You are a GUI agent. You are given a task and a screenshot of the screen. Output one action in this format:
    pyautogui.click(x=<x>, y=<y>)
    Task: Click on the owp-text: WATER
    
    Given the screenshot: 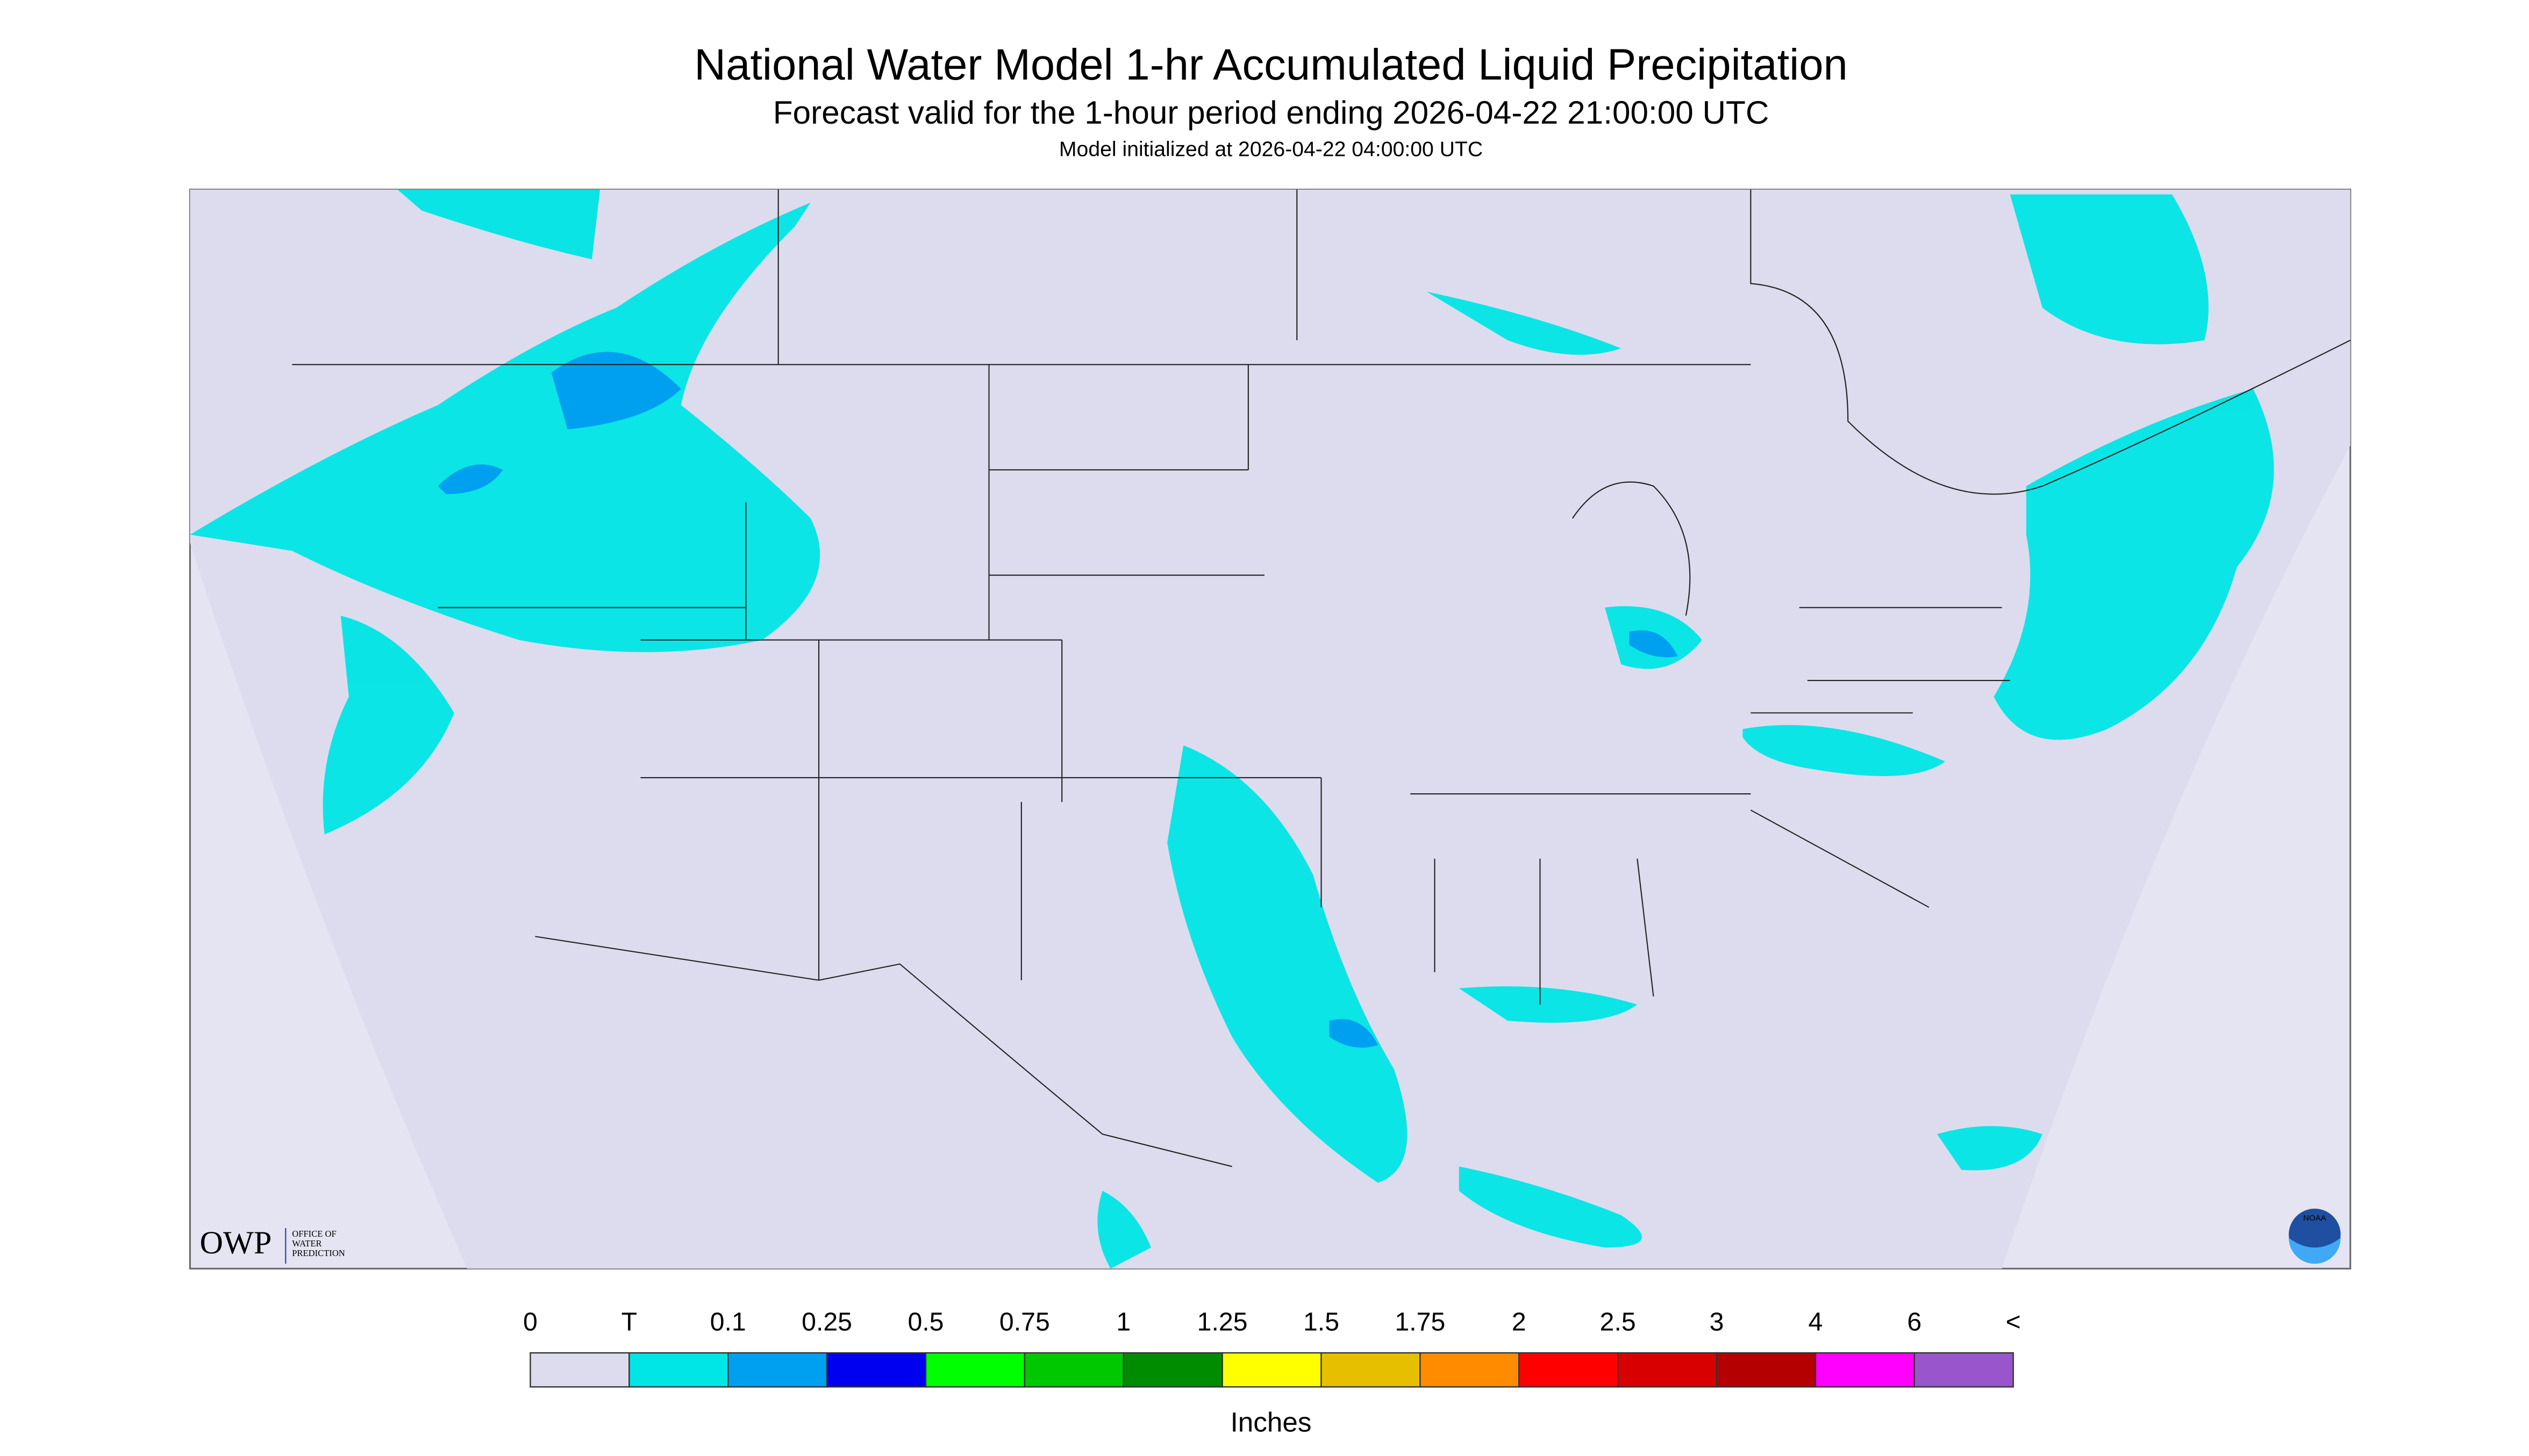 What is the action you would take?
    pyautogui.click(x=307, y=1243)
    